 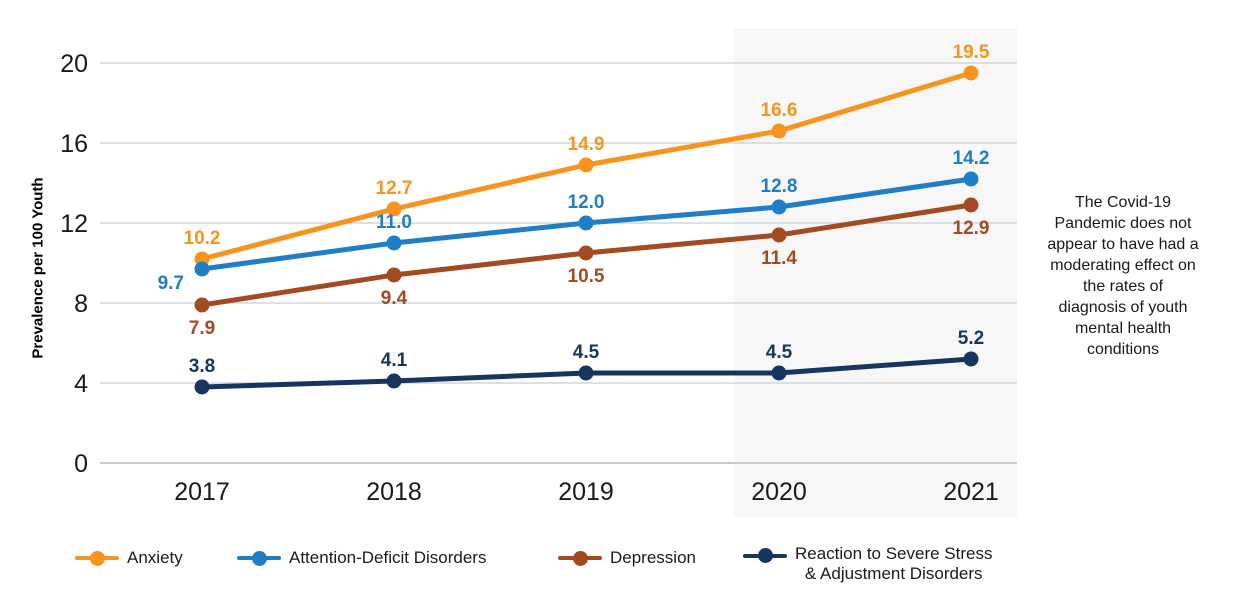 What do you see at coordinates (586, 202) in the screenshot?
I see `data-point-label: 12.0` at bounding box center [586, 202].